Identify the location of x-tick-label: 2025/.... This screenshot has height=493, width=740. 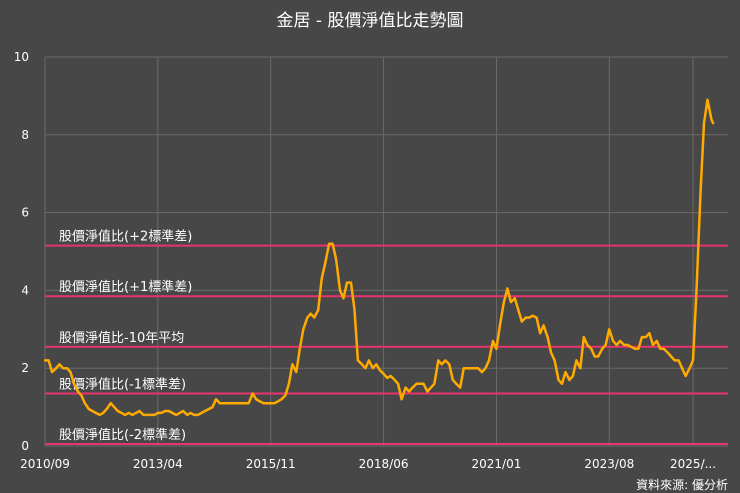
(693, 464).